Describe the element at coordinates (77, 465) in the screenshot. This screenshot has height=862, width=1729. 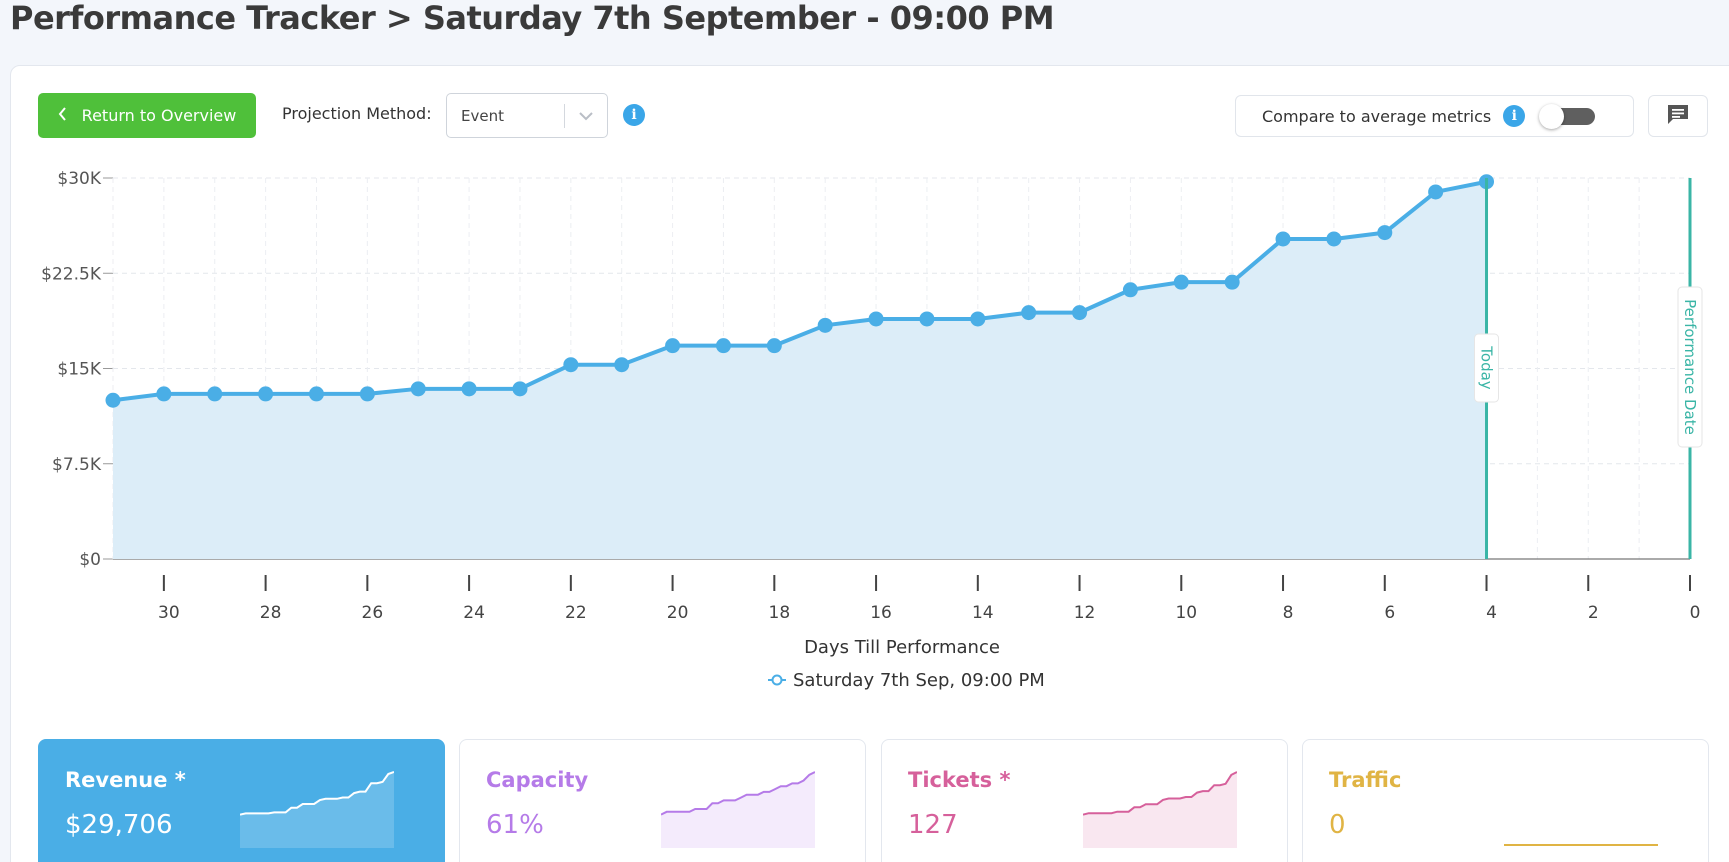
I see `y-tick-label: $7.5K` at that location.